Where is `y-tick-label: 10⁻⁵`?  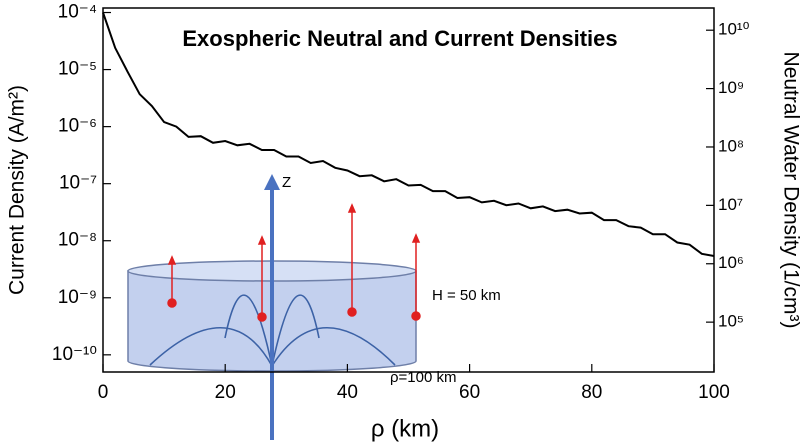 y-tick-label: 10⁻⁵ is located at coordinates (77, 69).